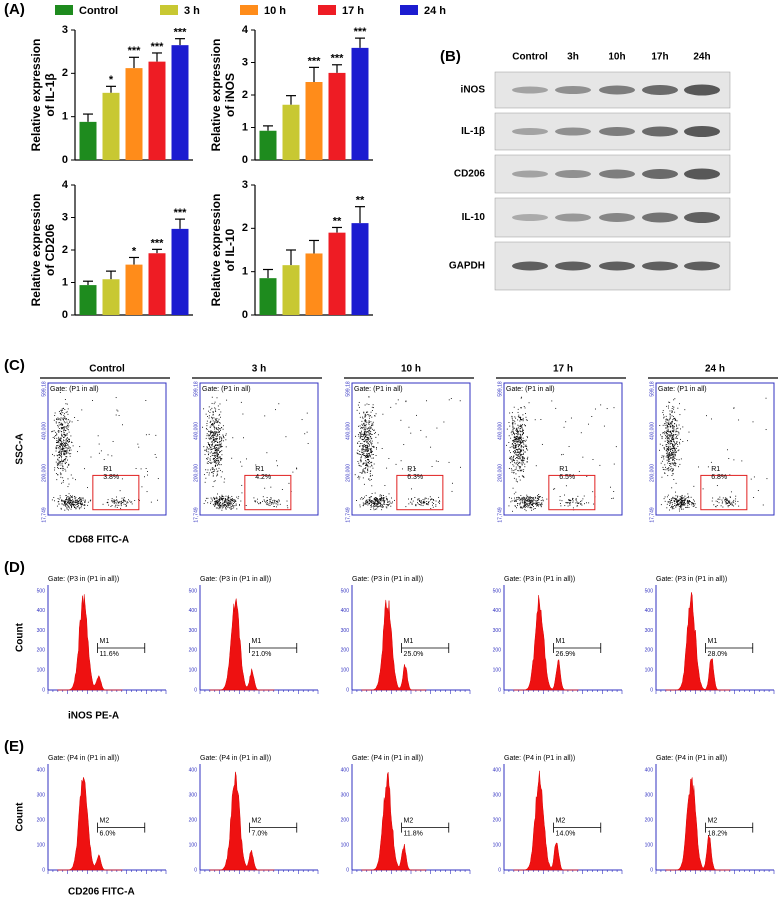  I want to click on y-tick-label: 3, so click(245, 62).